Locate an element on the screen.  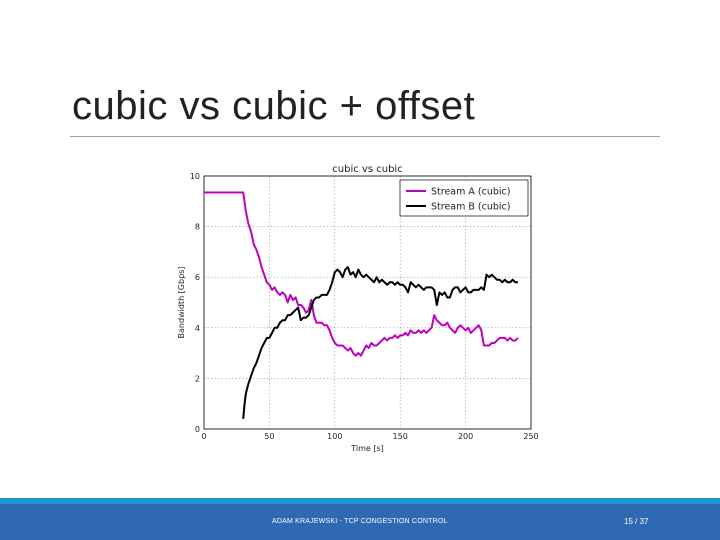
x-tick-label: 250 is located at coordinates (530, 436).